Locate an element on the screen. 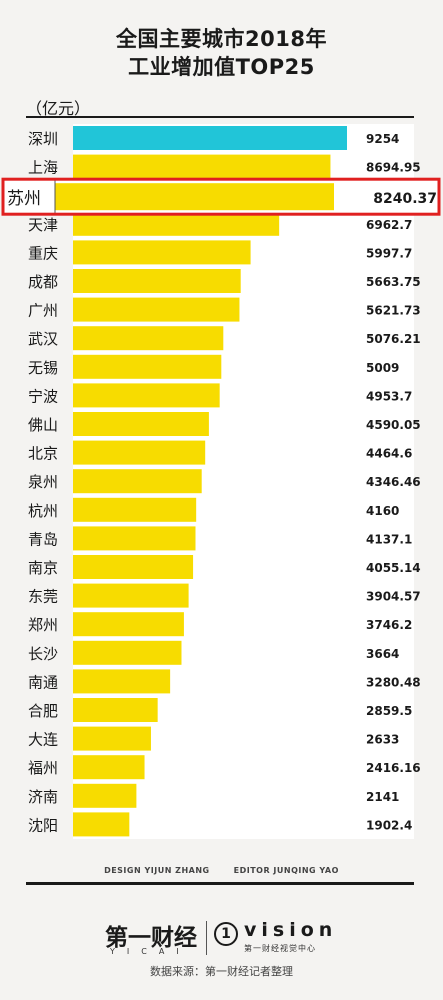 Image resolution: width=443 pixels, height=1000 pixels. value-label: 9254 is located at coordinates (382, 139).